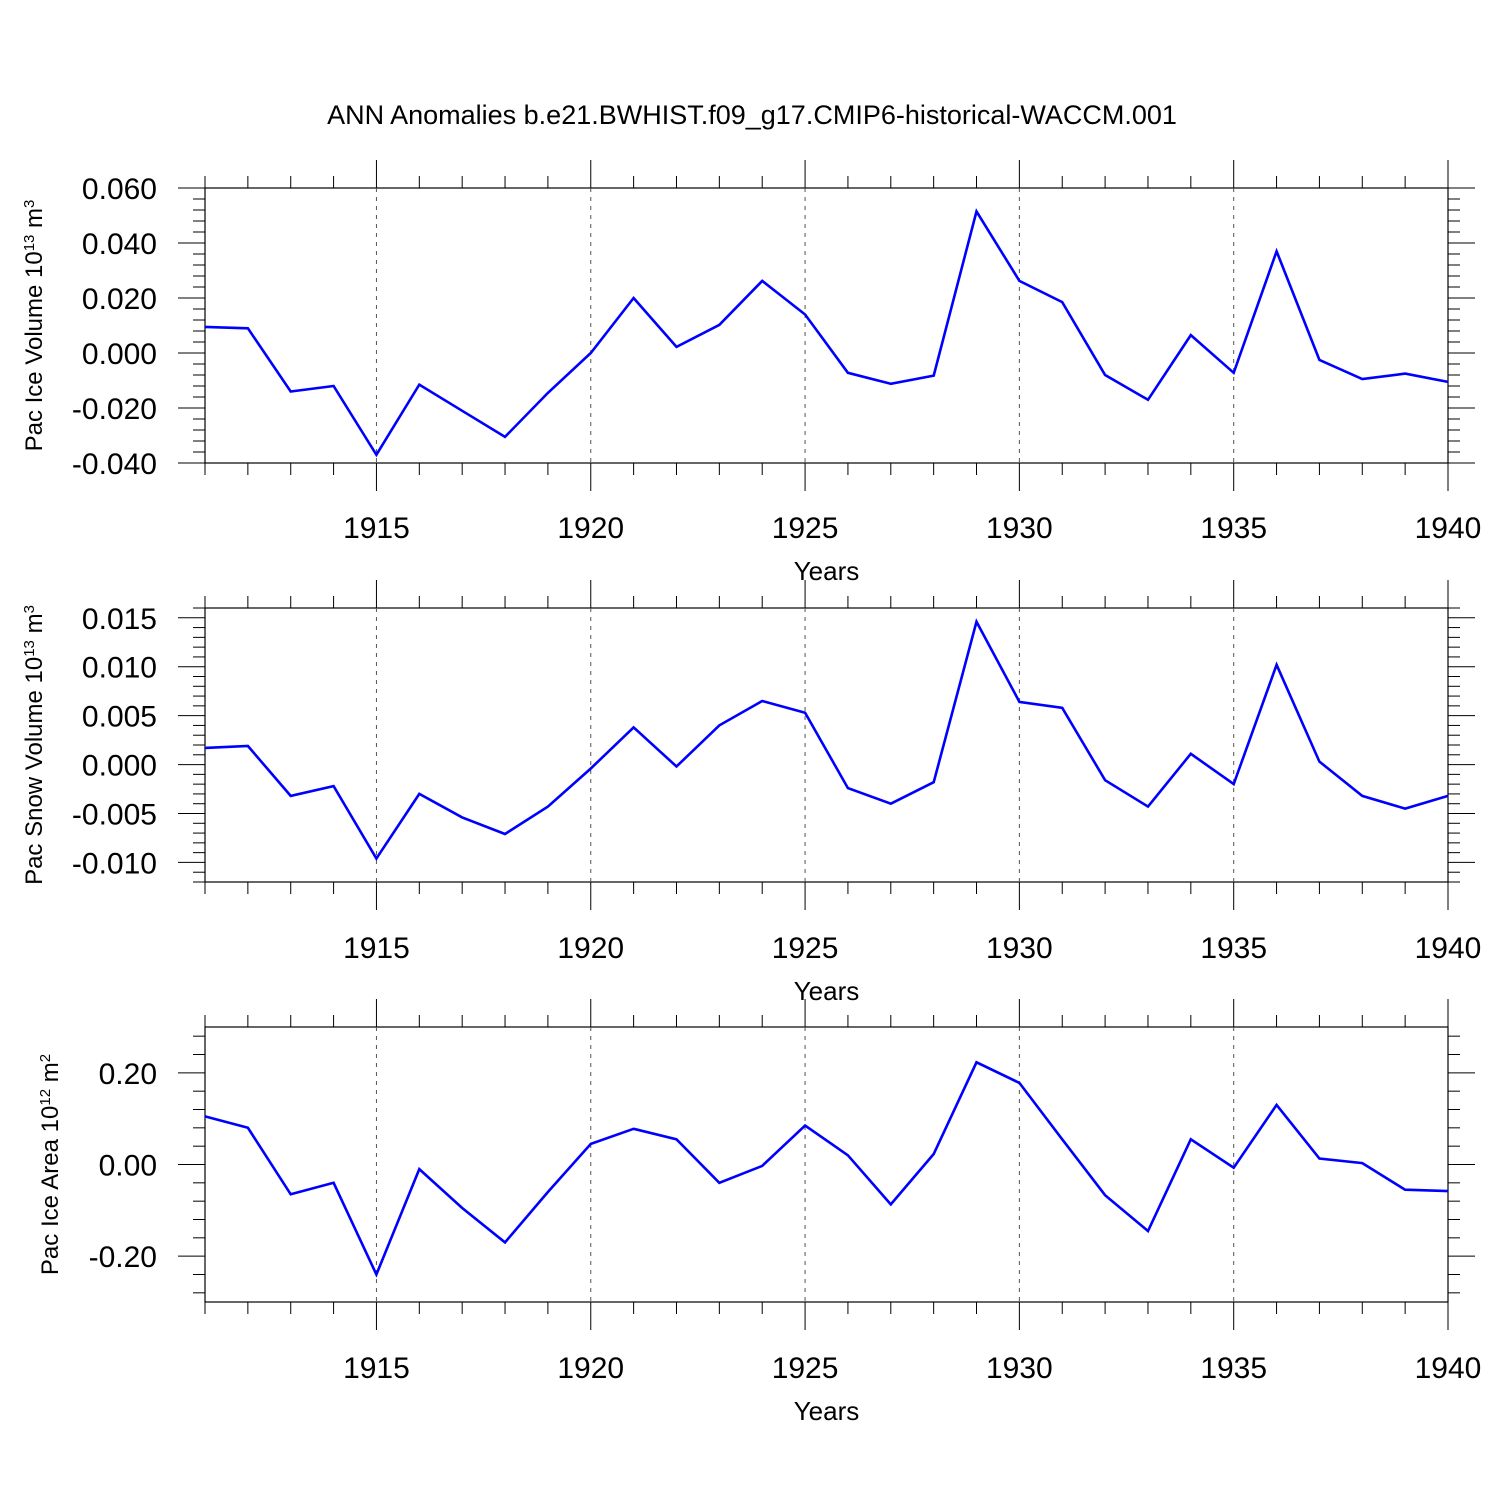 The image size is (1500, 1500). Describe the element at coordinates (35, 745) in the screenshot. I see `y-axis-label: Pac Snow Volume 1013 m3` at that location.